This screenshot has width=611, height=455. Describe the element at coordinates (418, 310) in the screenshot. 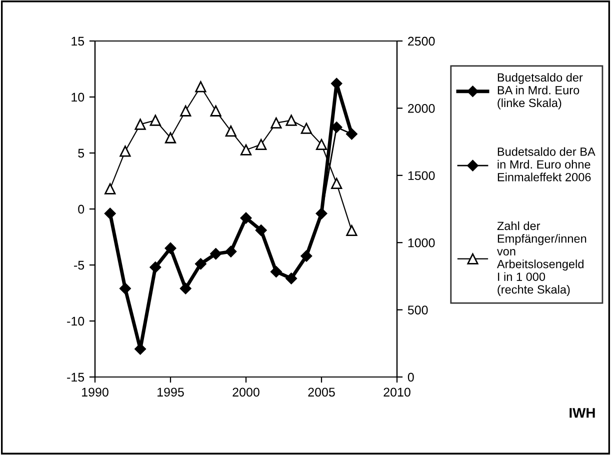

I see `y2-tick-label: 500` at that location.